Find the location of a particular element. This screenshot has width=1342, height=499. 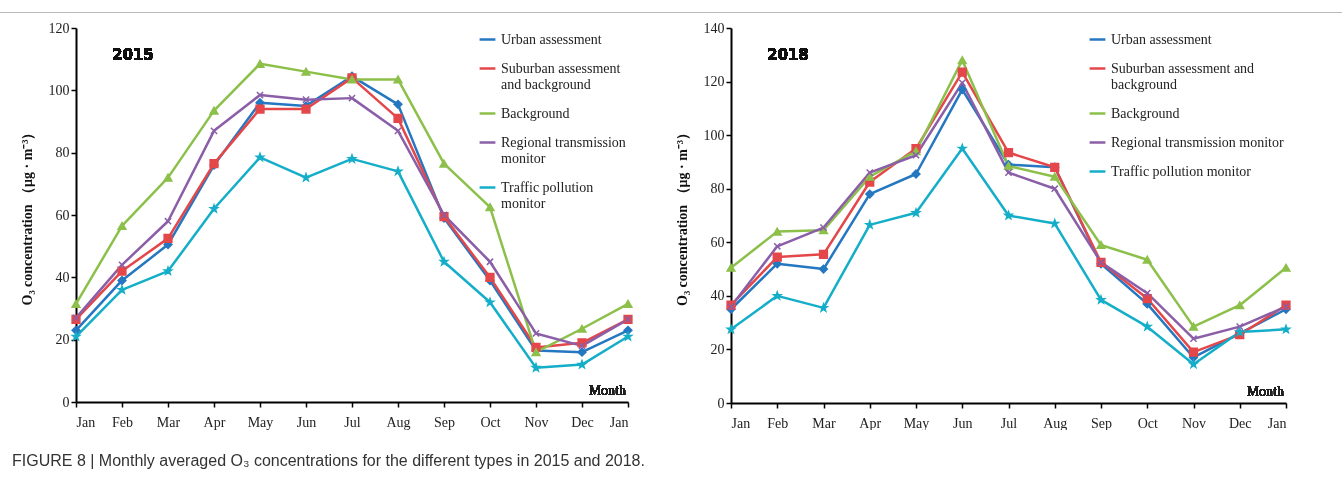

caption: FIGURE 8 | Monthly averaged O₃ concentrations for the different types in 2015 and 2018. is located at coordinates (329, 461).